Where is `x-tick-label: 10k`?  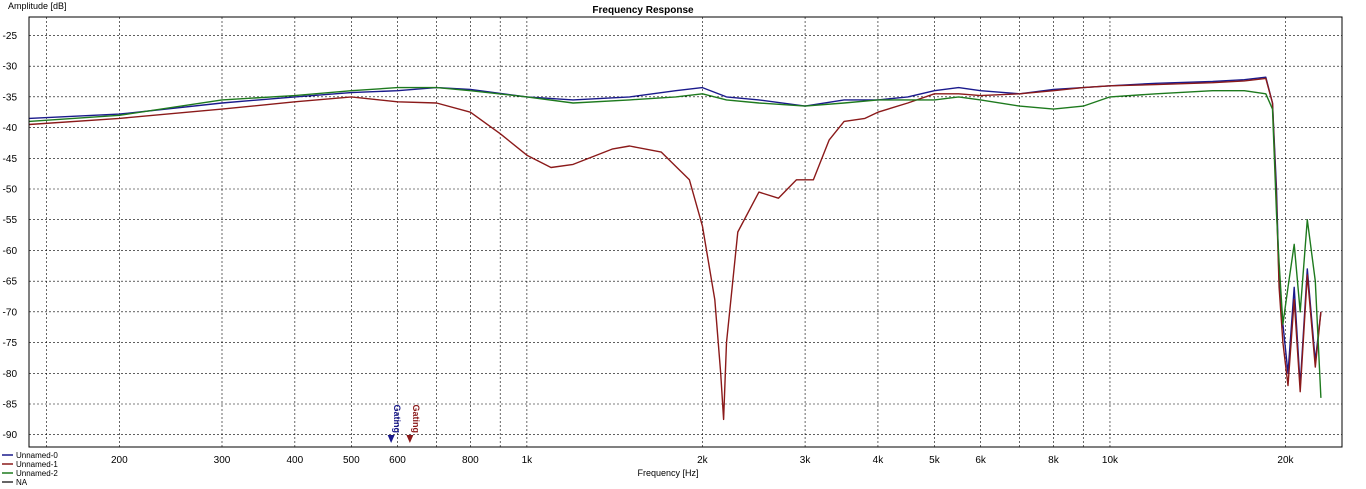
x-tick-label: 10k is located at coordinates (1110, 460).